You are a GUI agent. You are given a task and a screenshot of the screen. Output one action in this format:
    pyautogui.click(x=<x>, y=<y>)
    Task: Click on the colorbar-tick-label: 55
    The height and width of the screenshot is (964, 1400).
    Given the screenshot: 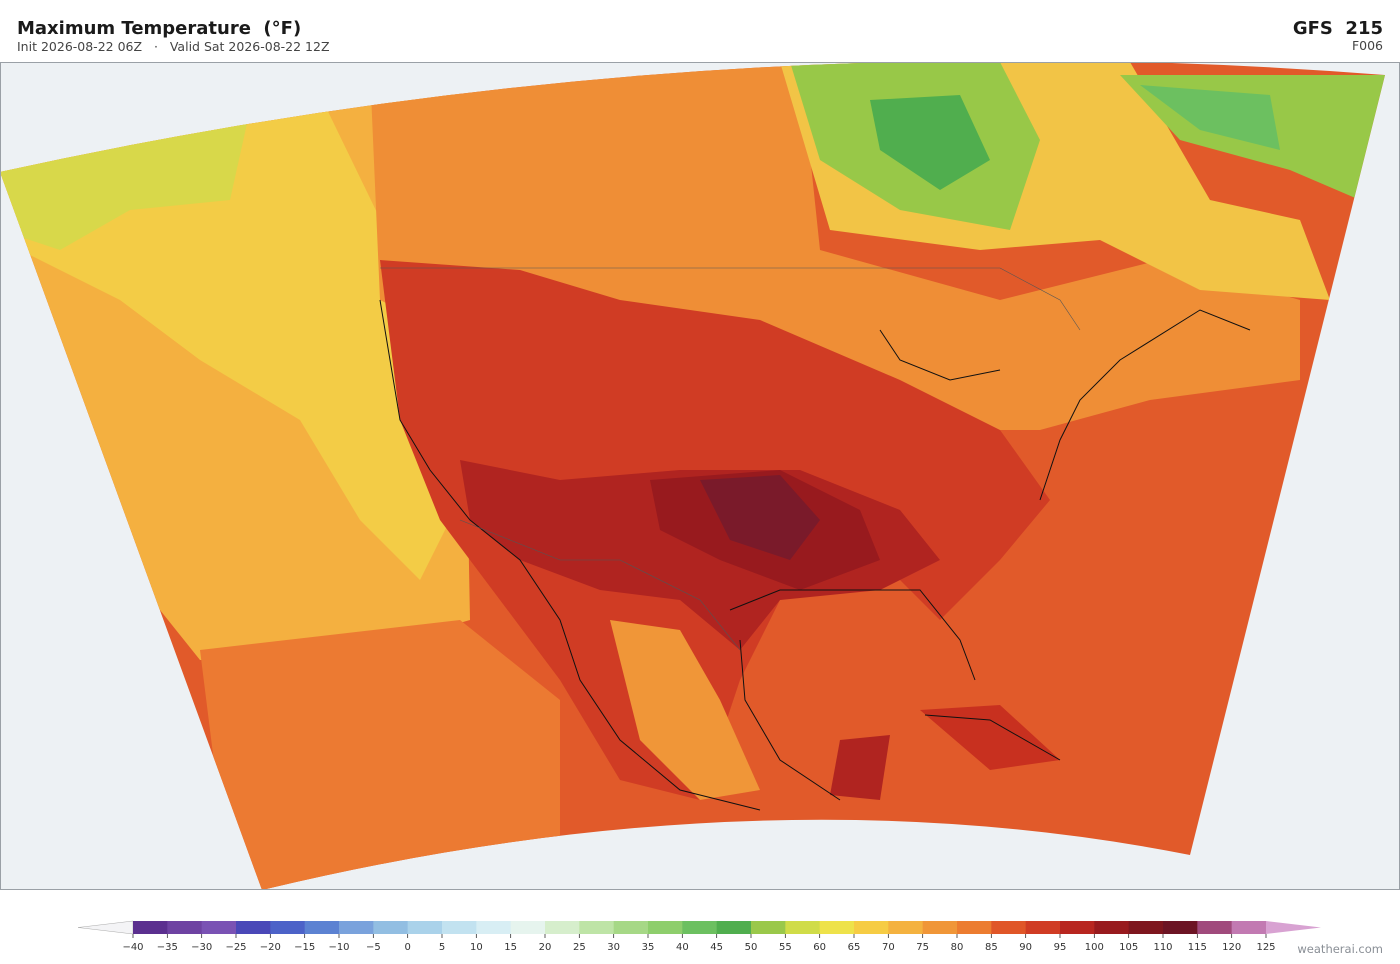 What is the action you would take?
    pyautogui.click(x=785, y=947)
    